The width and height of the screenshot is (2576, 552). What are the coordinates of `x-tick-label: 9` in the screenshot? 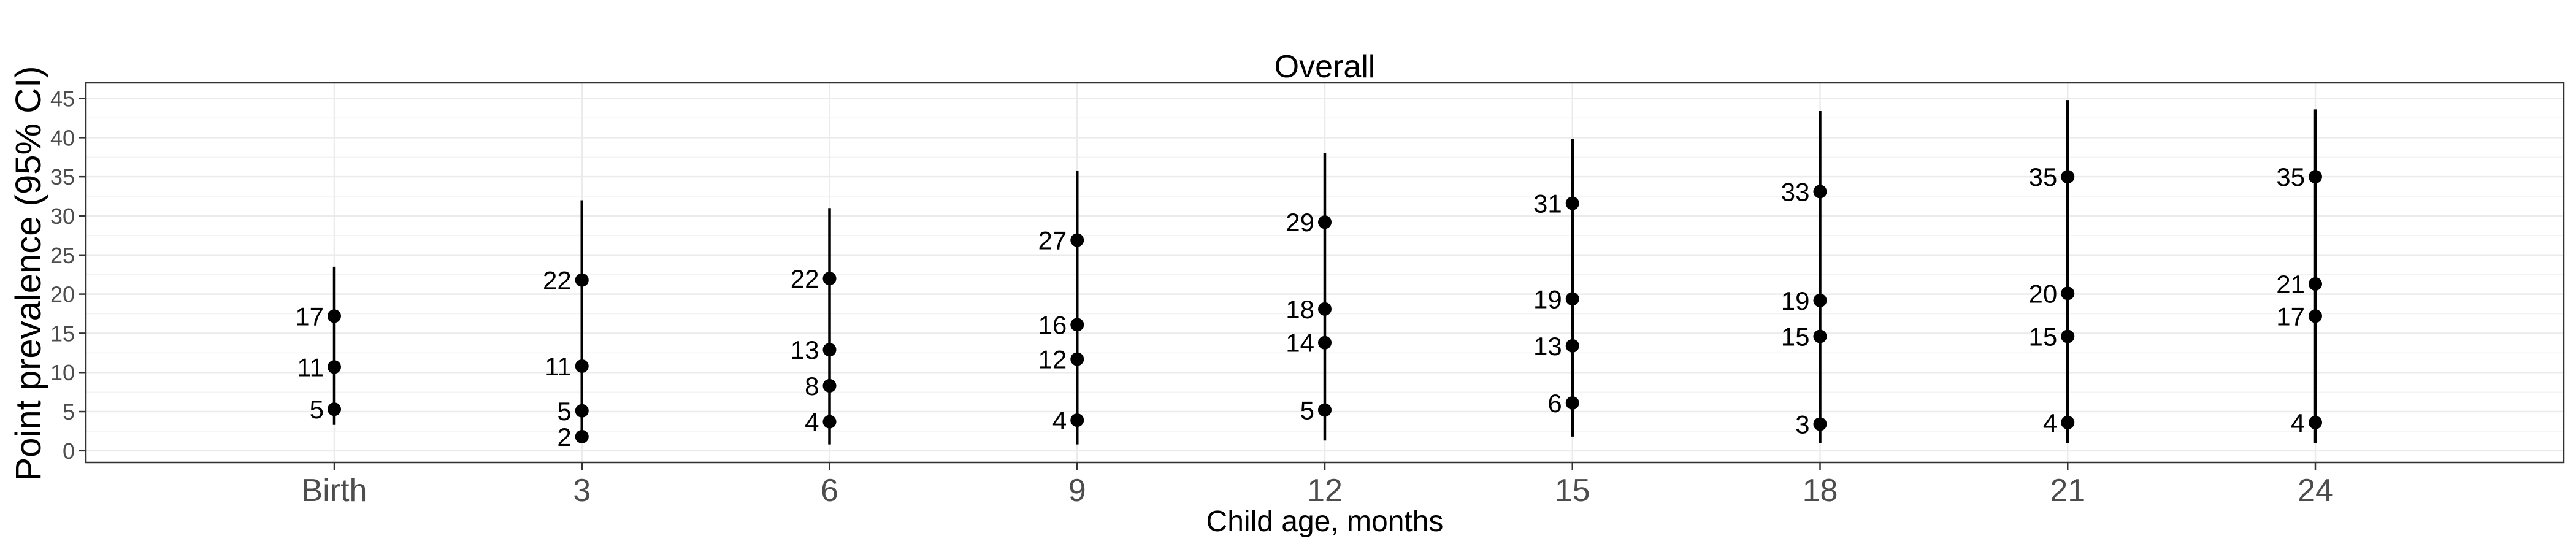 It's located at (1077, 490).